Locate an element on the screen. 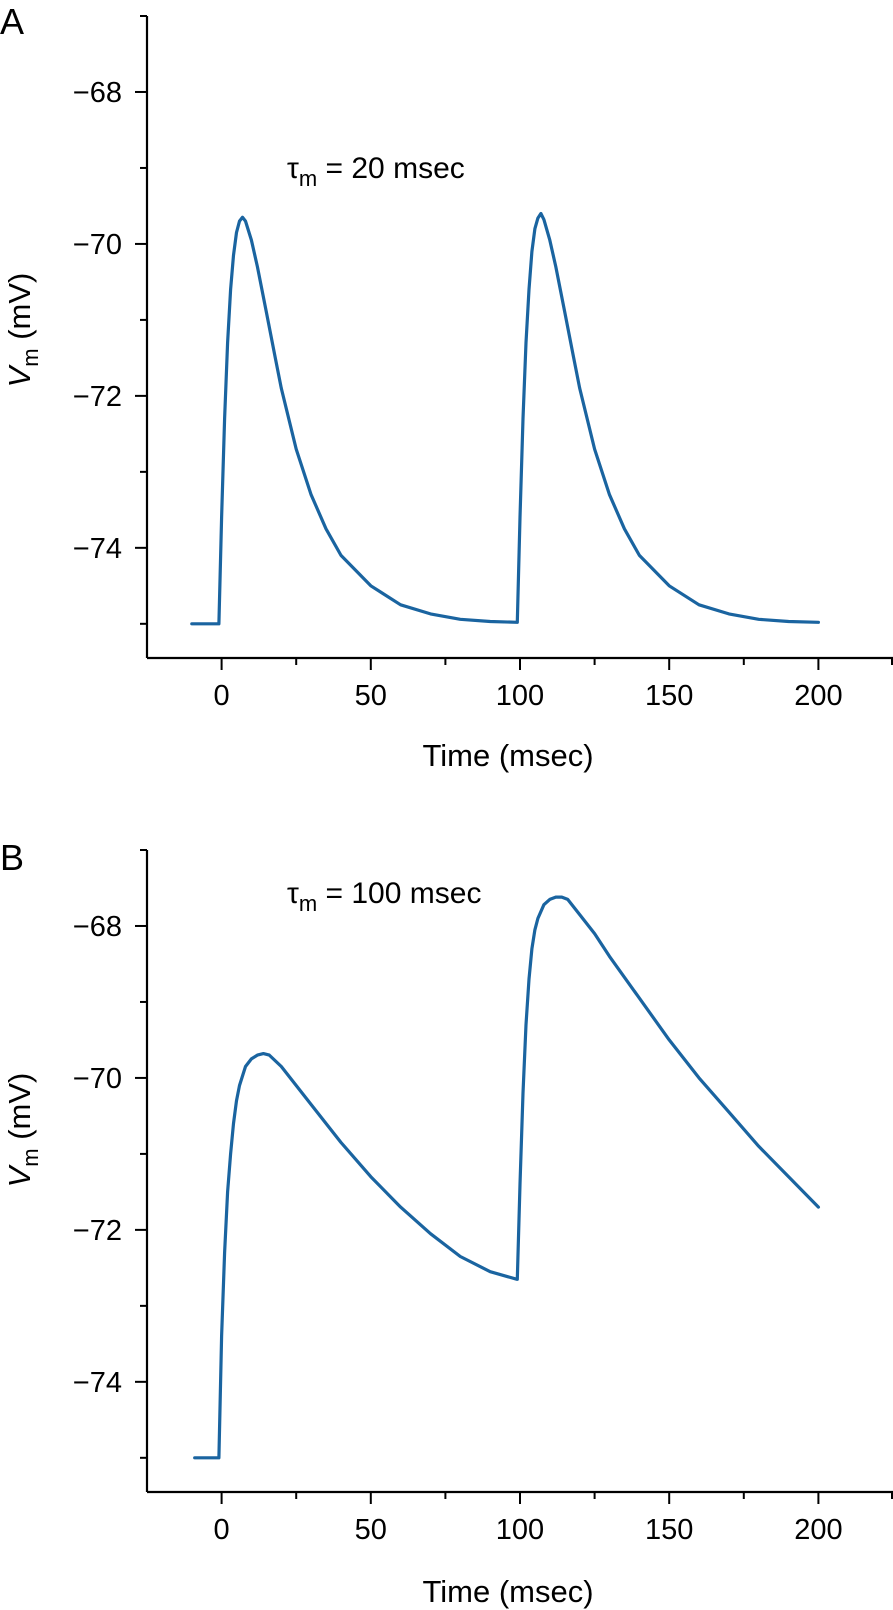  panel-label: A is located at coordinates (12, 21).